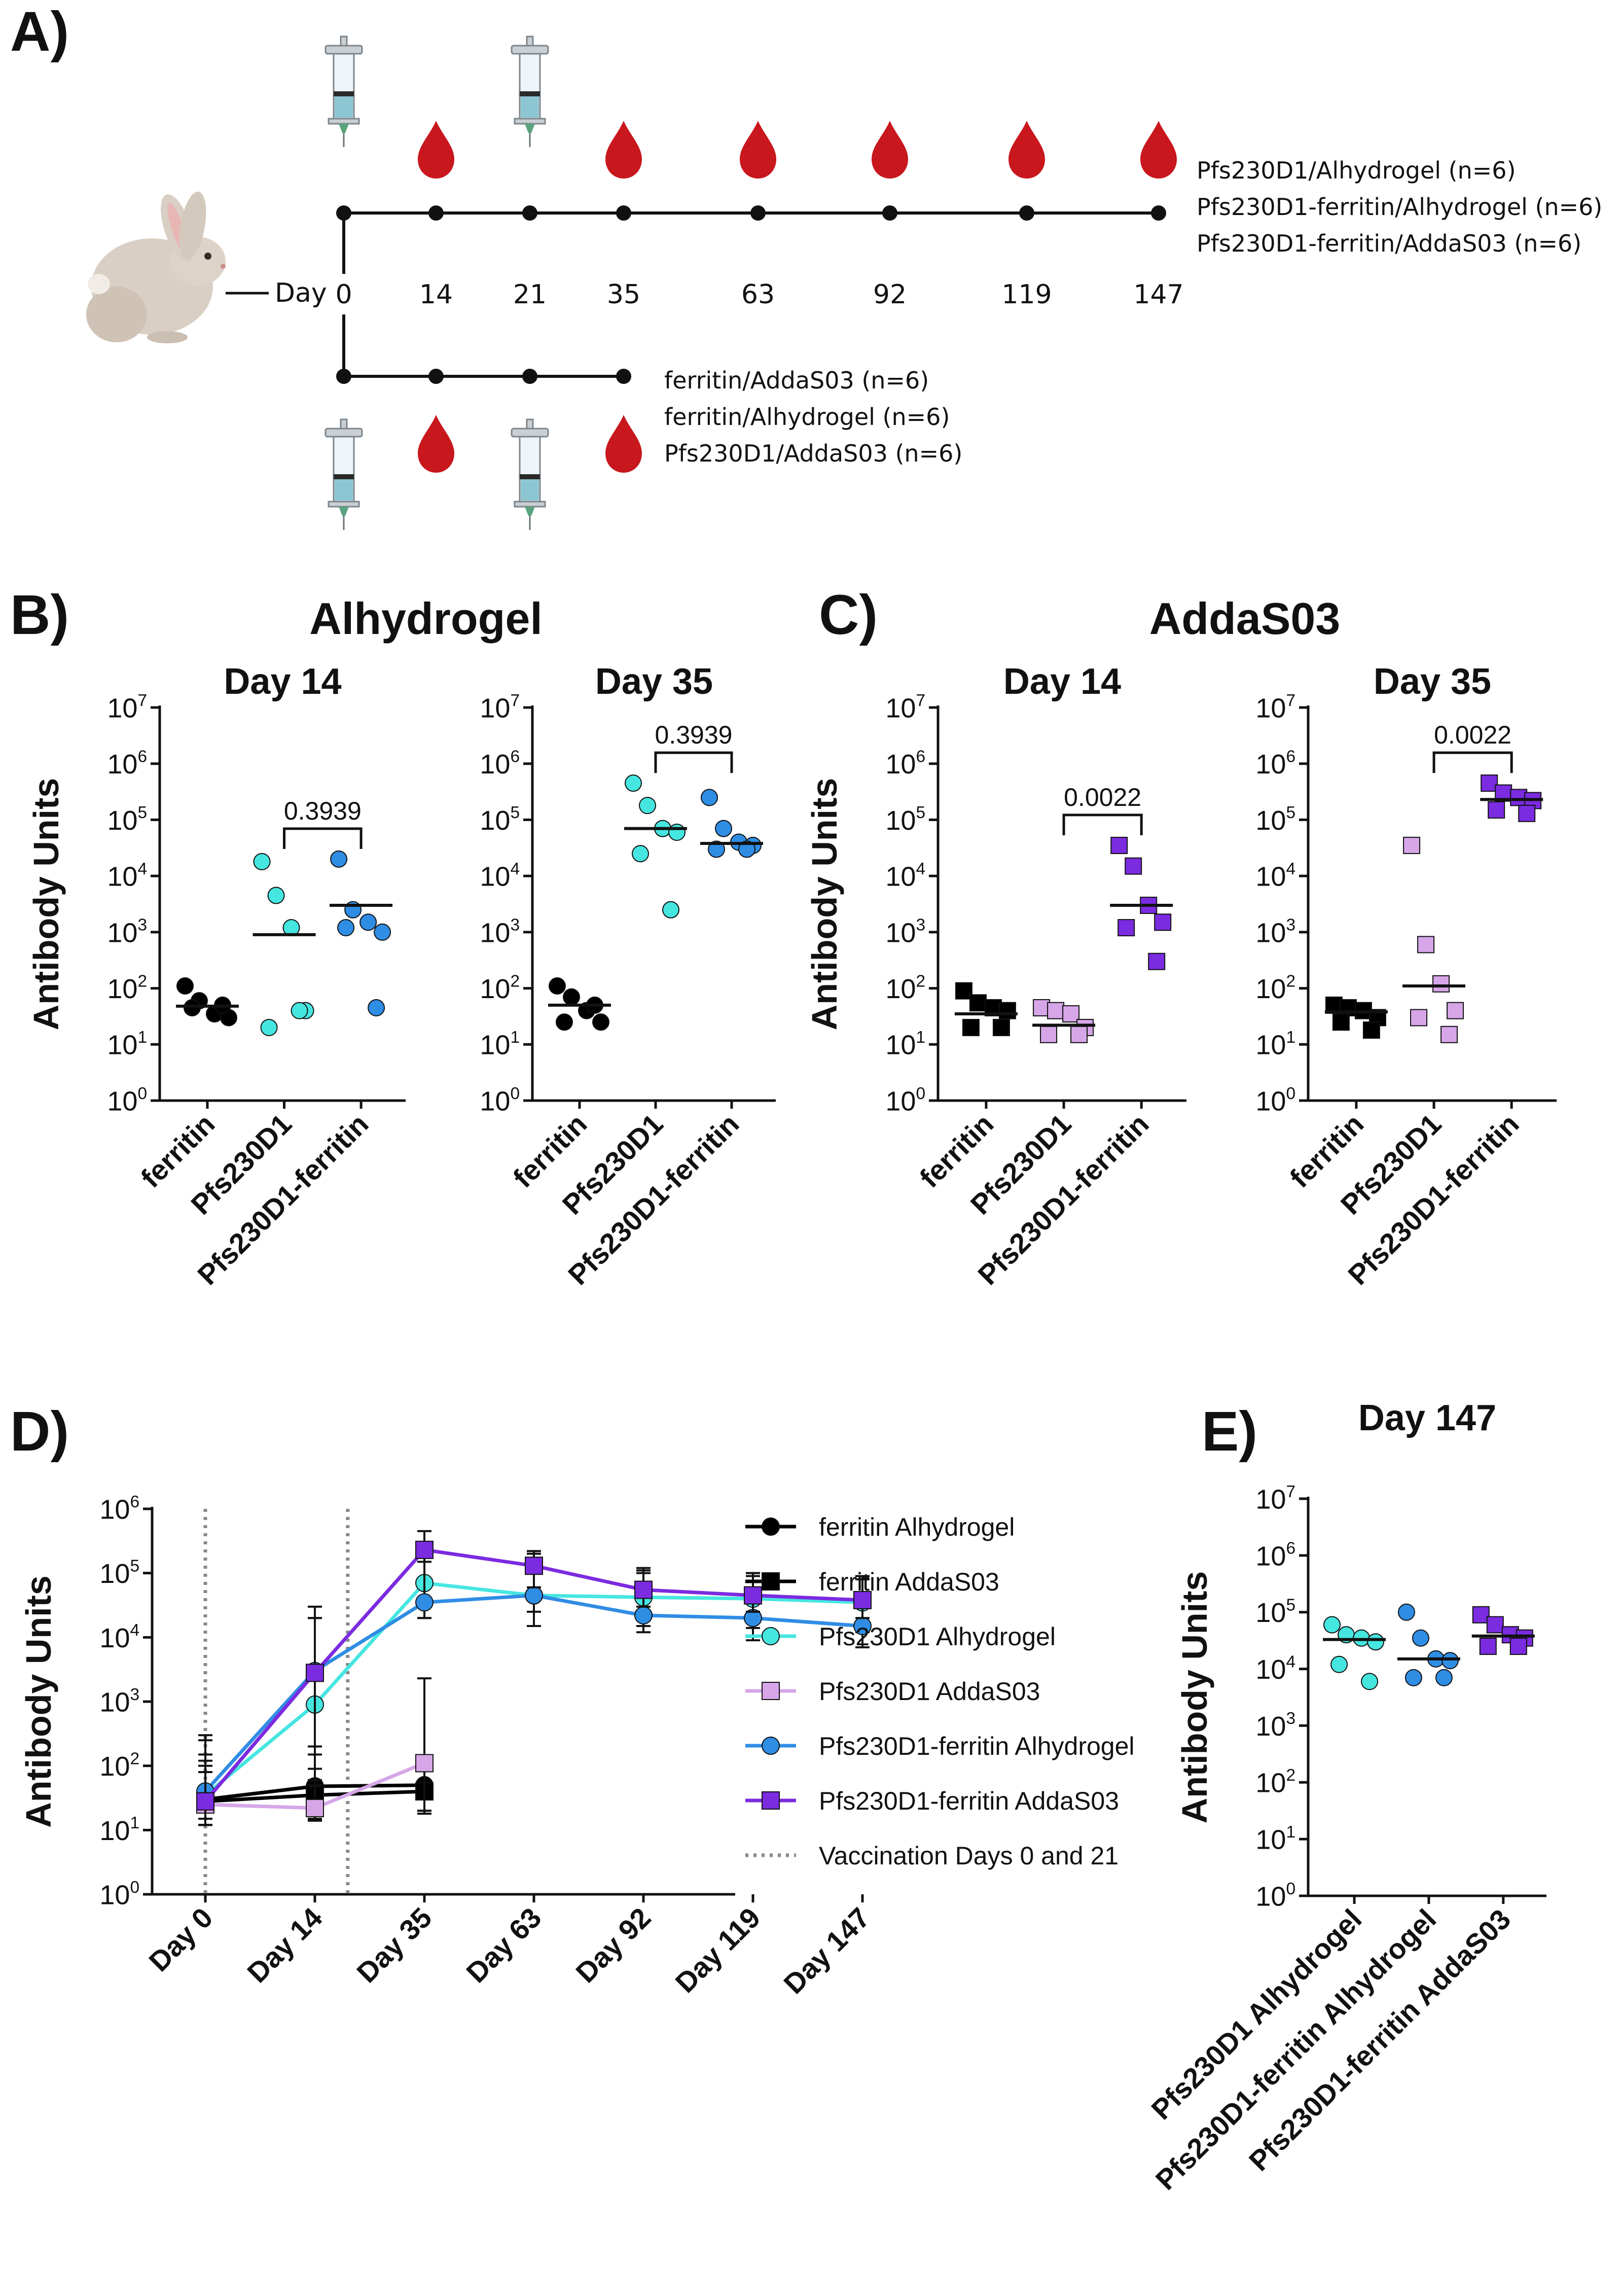 The width and height of the screenshot is (1622, 2296). What do you see at coordinates (693, 762) in the screenshot?
I see `significance-bracket` at bounding box center [693, 762].